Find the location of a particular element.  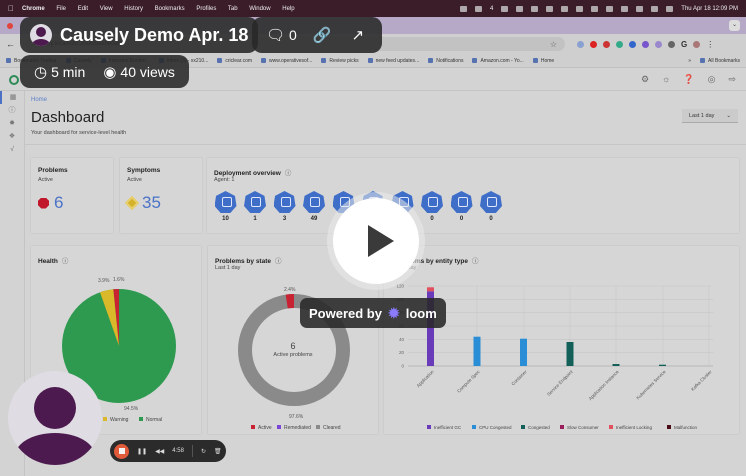

svg-text: 20 is located at coordinates (402, 352).